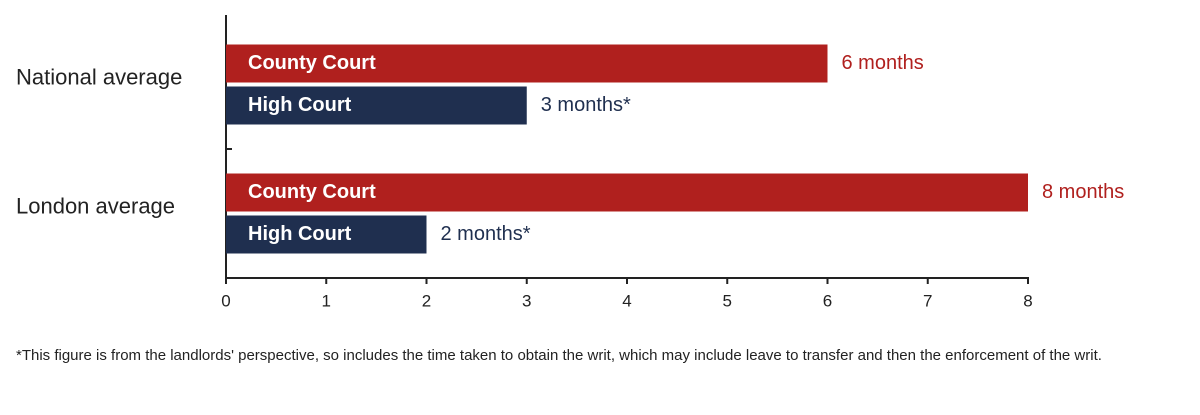  Describe the element at coordinates (1027, 300) in the screenshot. I see `x-tick-label: 8` at that location.